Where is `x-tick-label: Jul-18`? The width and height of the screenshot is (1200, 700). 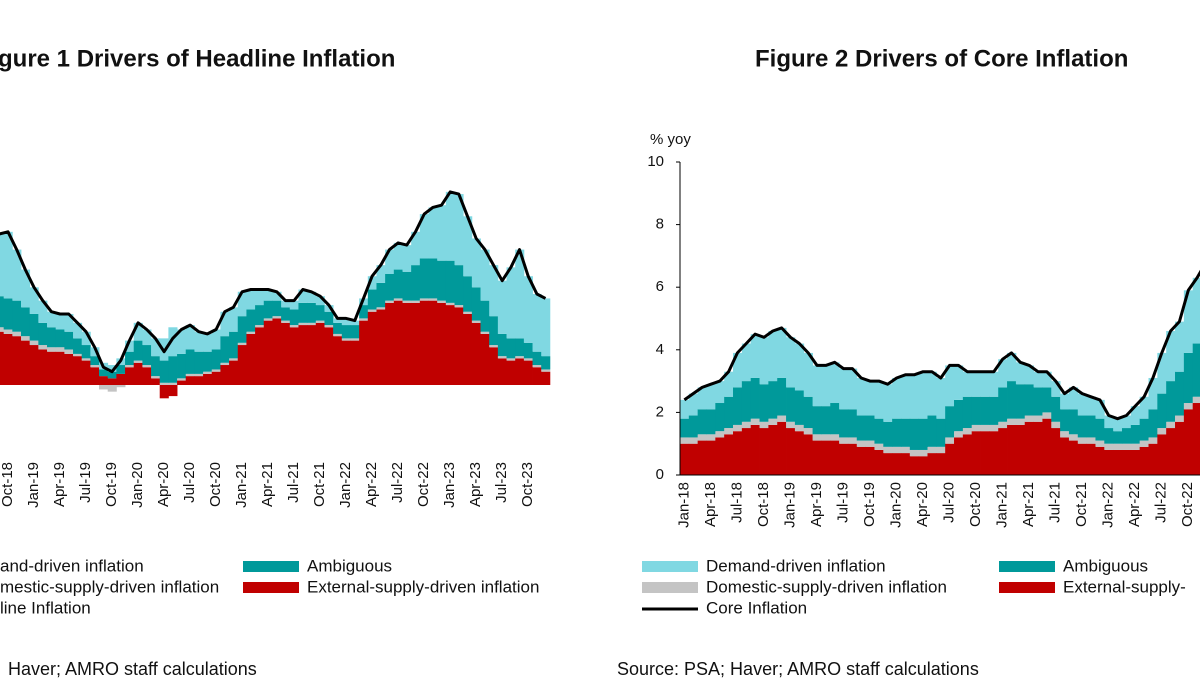 x-tick-label: Jul-18 is located at coordinates (736, 502).